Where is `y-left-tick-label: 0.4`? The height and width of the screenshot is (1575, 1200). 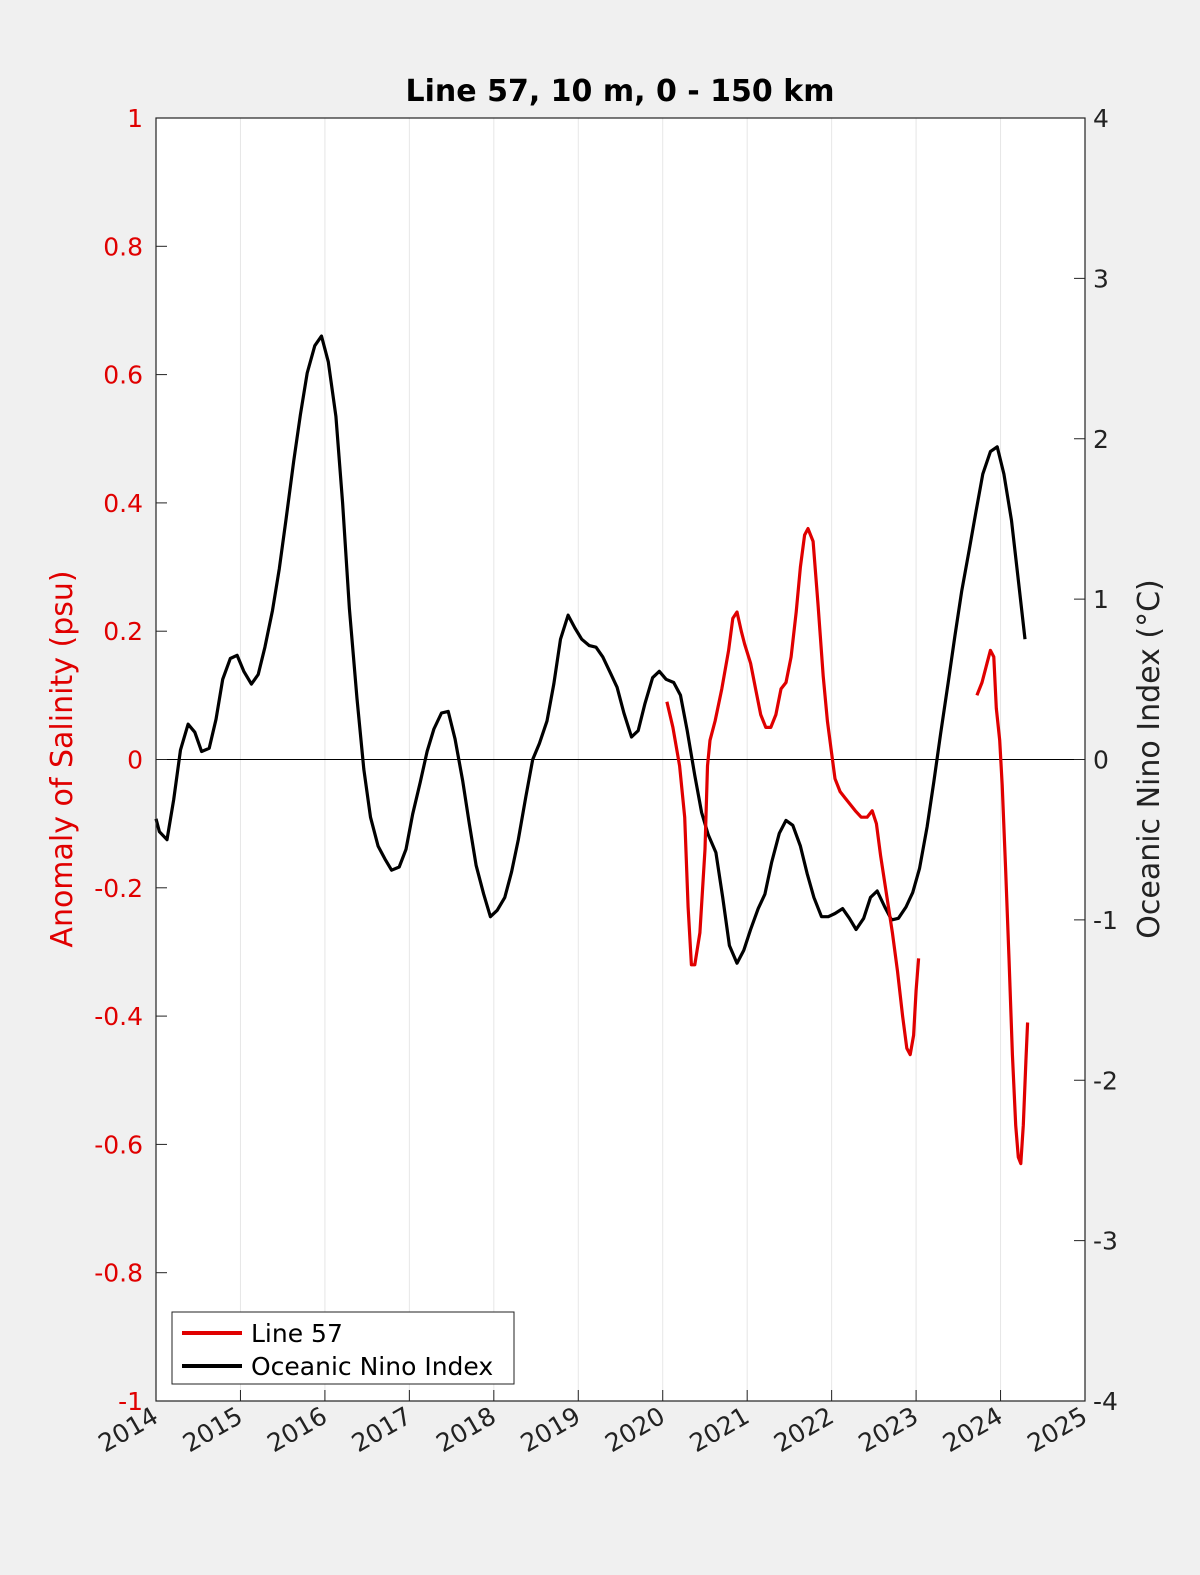 y-left-tick-label: 0.4 is located at coordinates (123, 503).